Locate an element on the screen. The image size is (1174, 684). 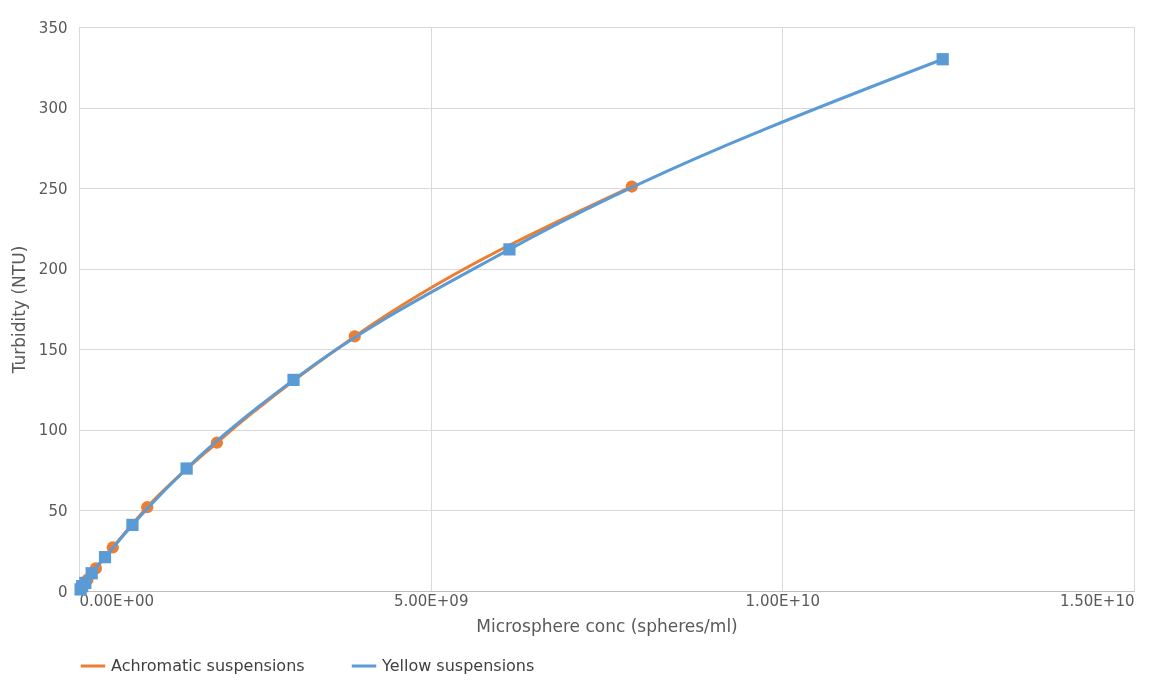
x-axis-title: Microsphere conc (spheres/ml) is located at coordinates (607, 625).